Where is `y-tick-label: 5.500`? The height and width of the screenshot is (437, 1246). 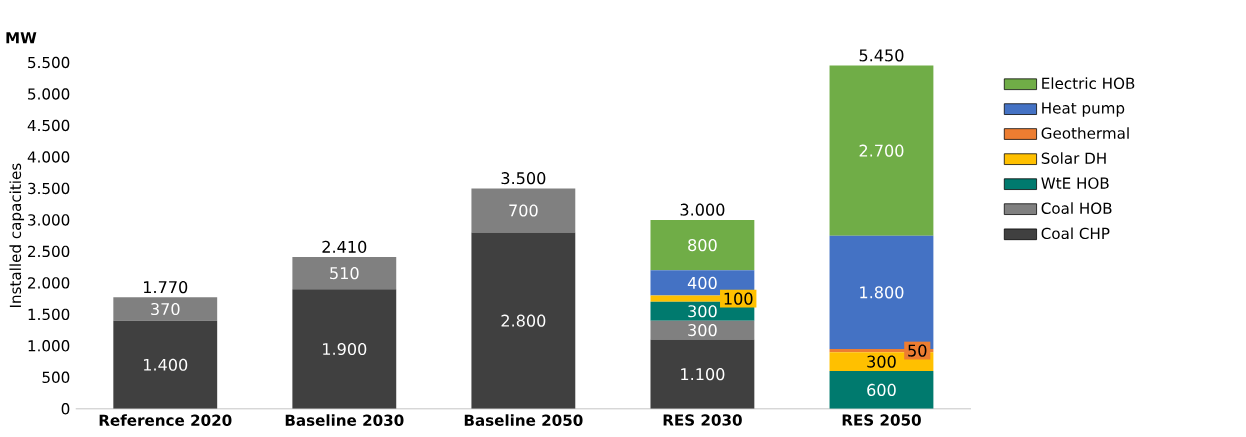 y-tick-label: 5.500 is located at coordinates (49, 62).